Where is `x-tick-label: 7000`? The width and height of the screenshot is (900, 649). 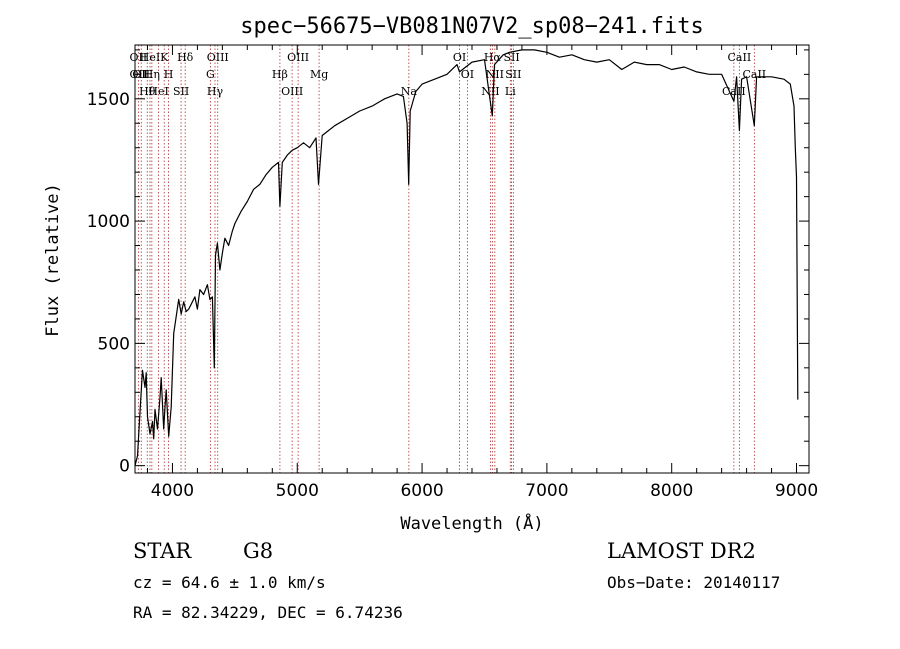 x-tick-label: 7000 is located at coordinates (546, 491).